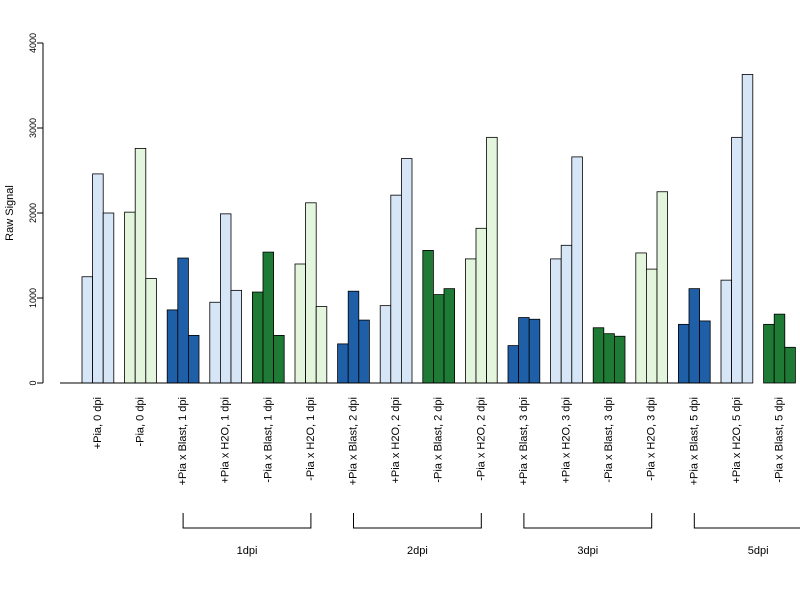 The width and height of the screenshot is (800, 600). What do you see at coordinates (226, 440) in the screenshot?
I see `category-label: +Pia x H2O, 1 dpi` at bounding box center [226, 440].